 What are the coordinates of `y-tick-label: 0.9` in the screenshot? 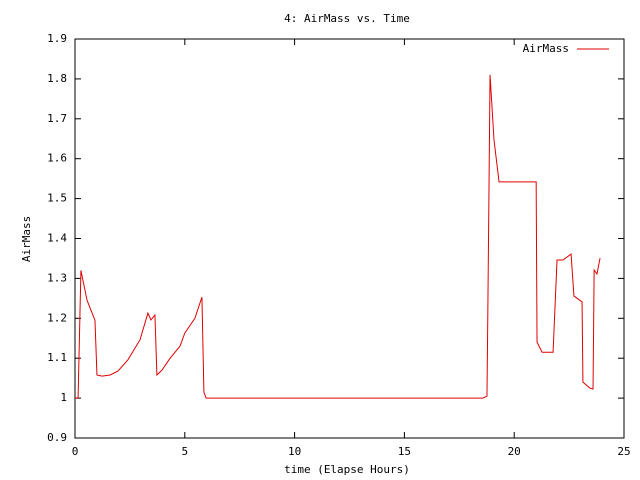 It's located at (57, 437).